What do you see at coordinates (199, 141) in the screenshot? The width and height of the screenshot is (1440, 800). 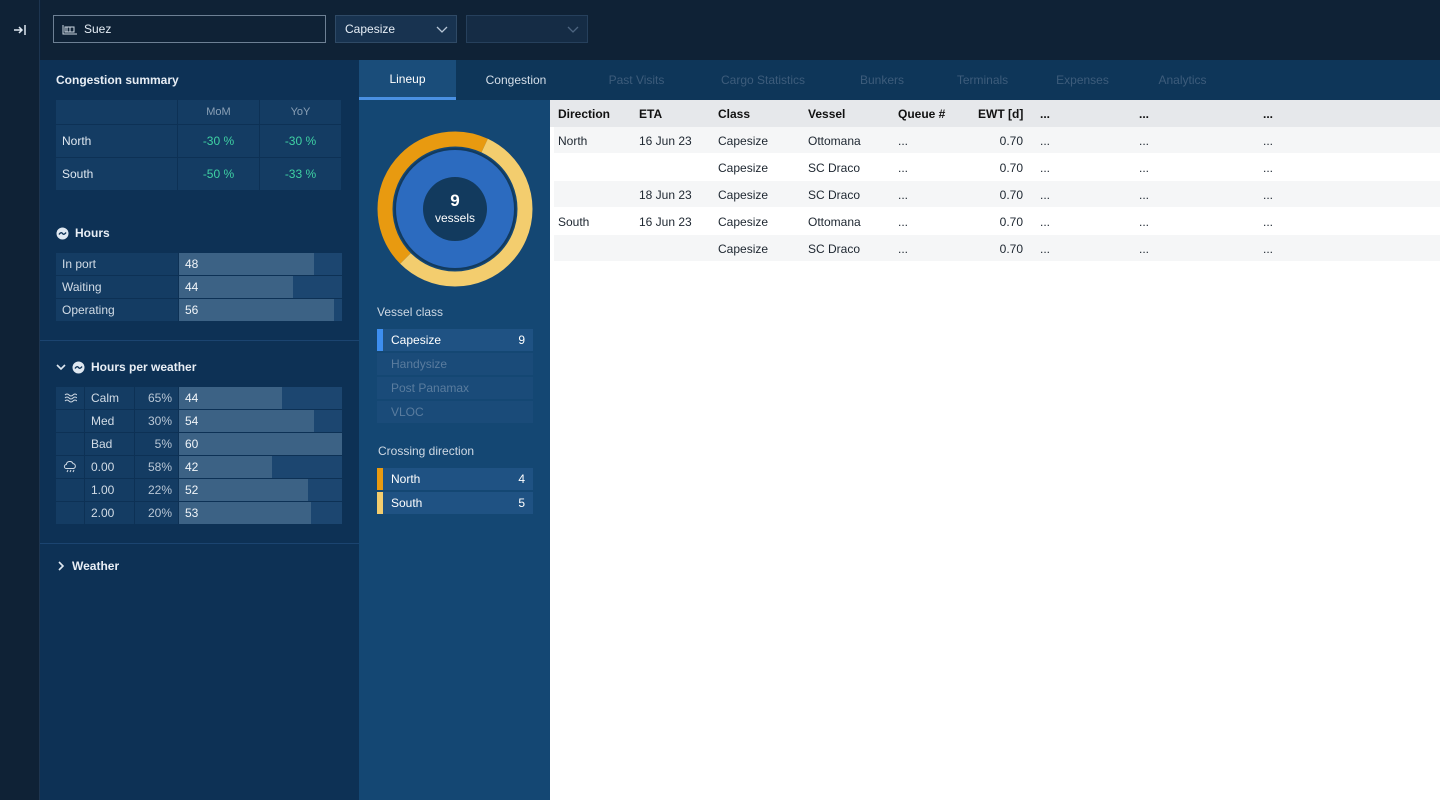 I see `summary-row: North -30 % -30 %` at bounding box center [199, 141].